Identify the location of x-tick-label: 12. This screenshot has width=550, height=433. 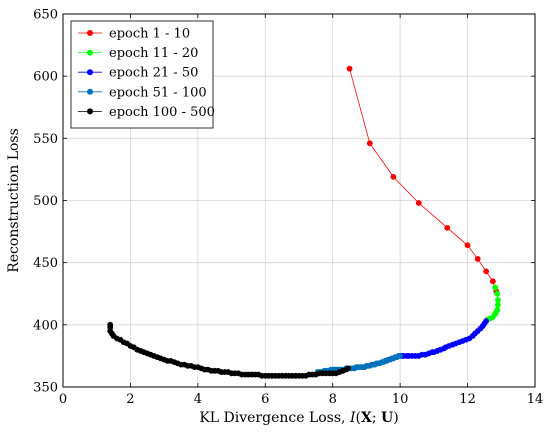
(467, 399).